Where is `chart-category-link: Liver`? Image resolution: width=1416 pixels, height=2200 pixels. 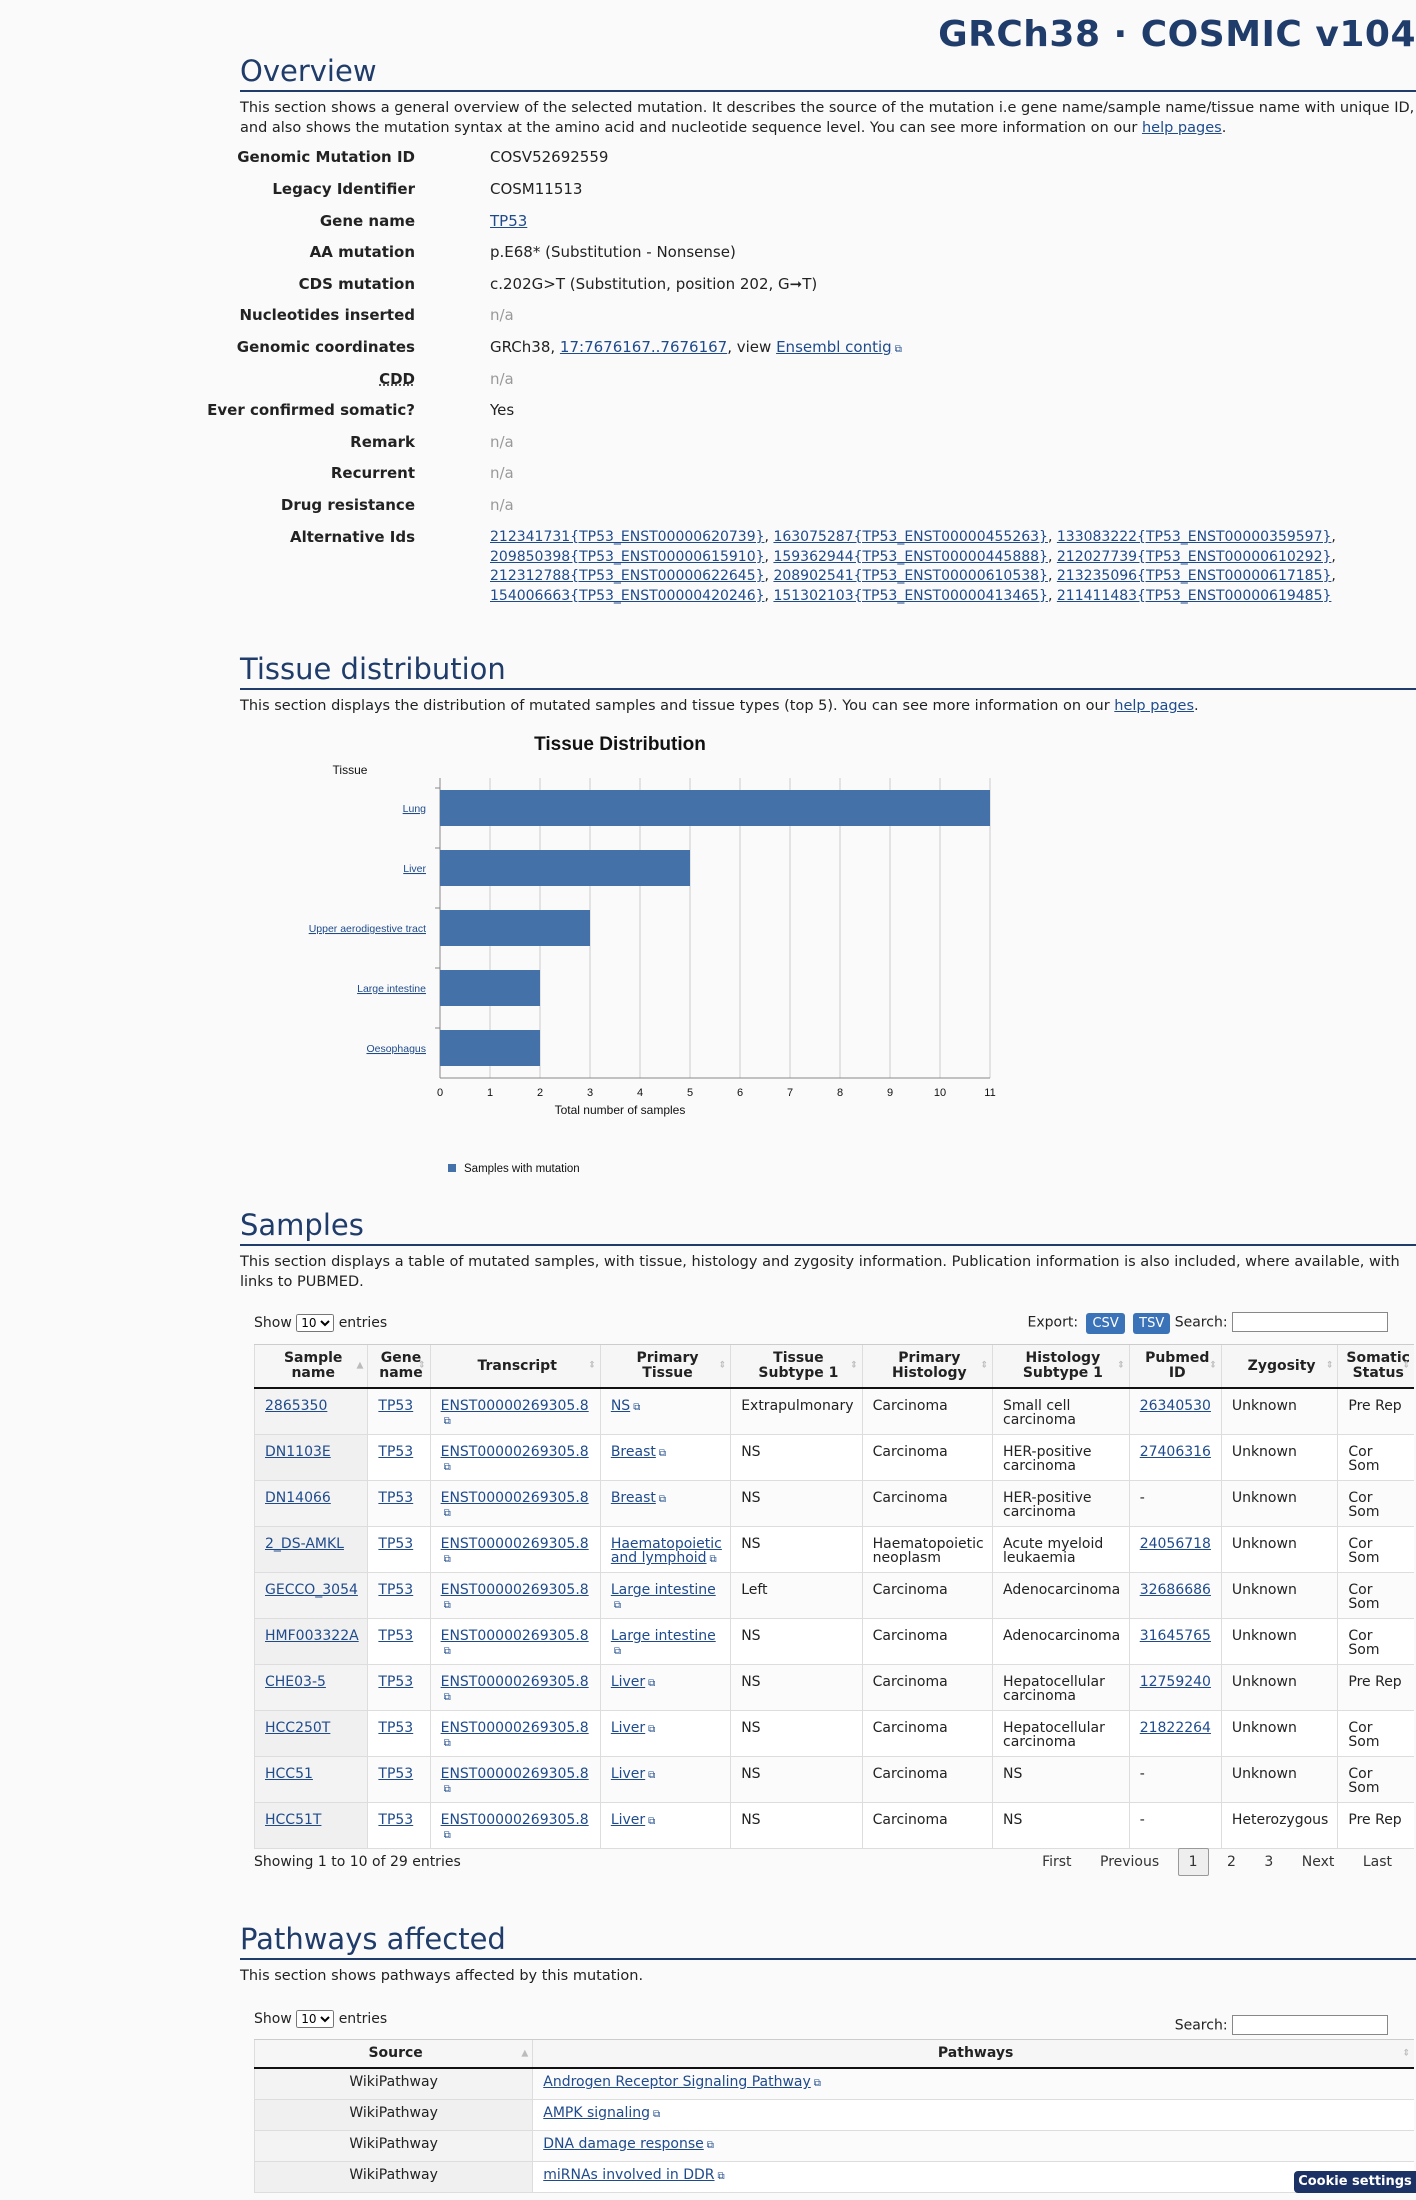 chart-category-link: Liver is located at coordinates (414, 869).